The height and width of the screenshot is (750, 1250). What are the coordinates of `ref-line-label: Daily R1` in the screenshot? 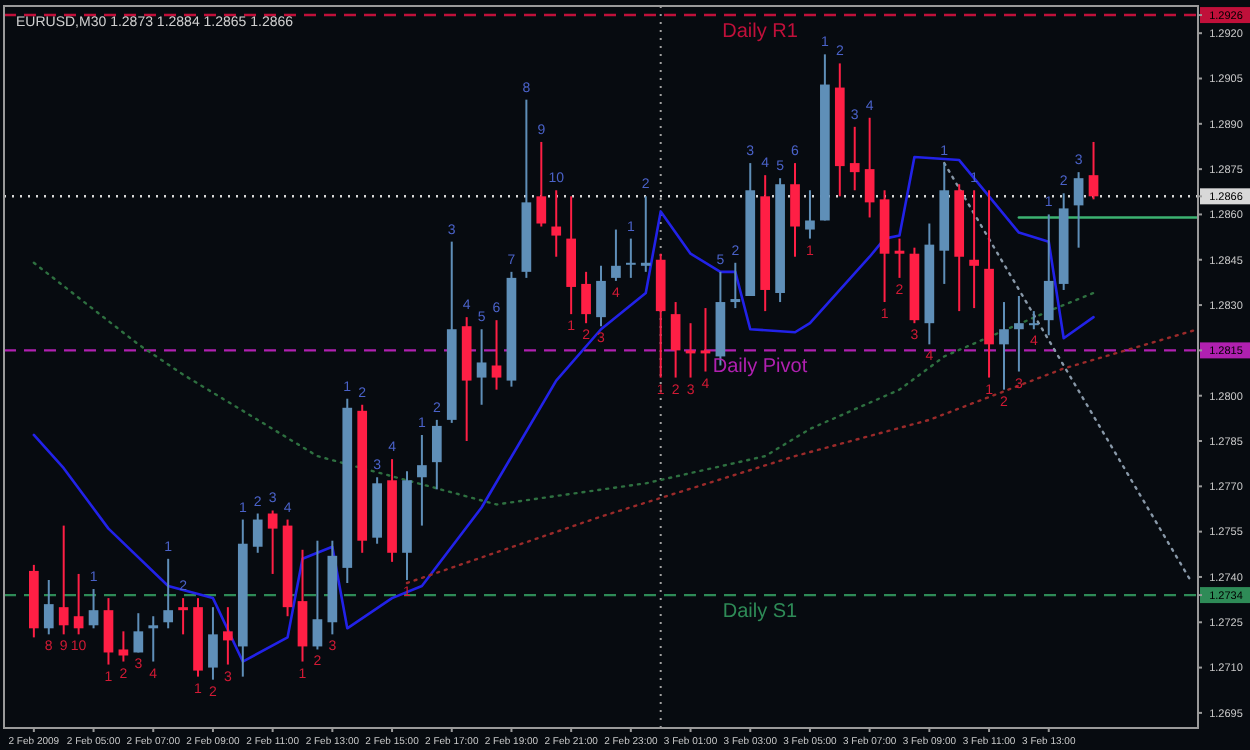 It's located at (760, 32).